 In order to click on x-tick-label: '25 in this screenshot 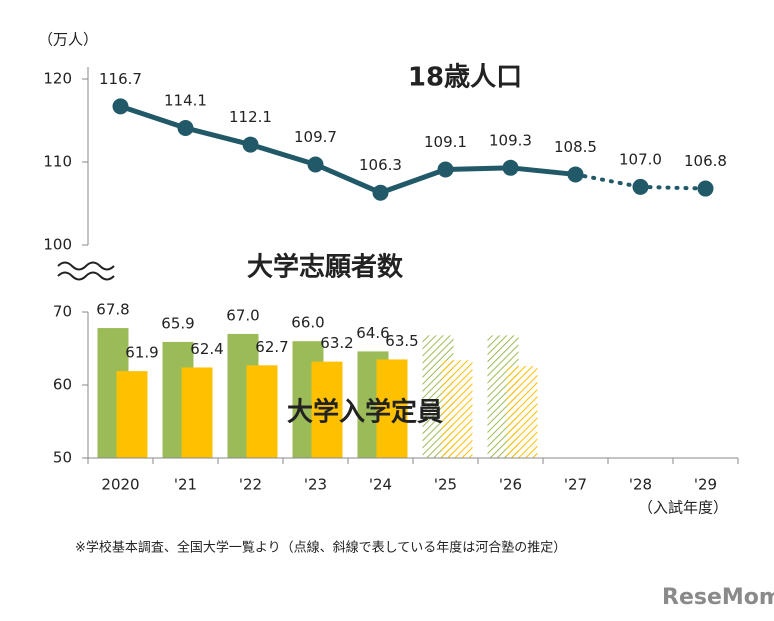, I will do `click(445, 485)`.